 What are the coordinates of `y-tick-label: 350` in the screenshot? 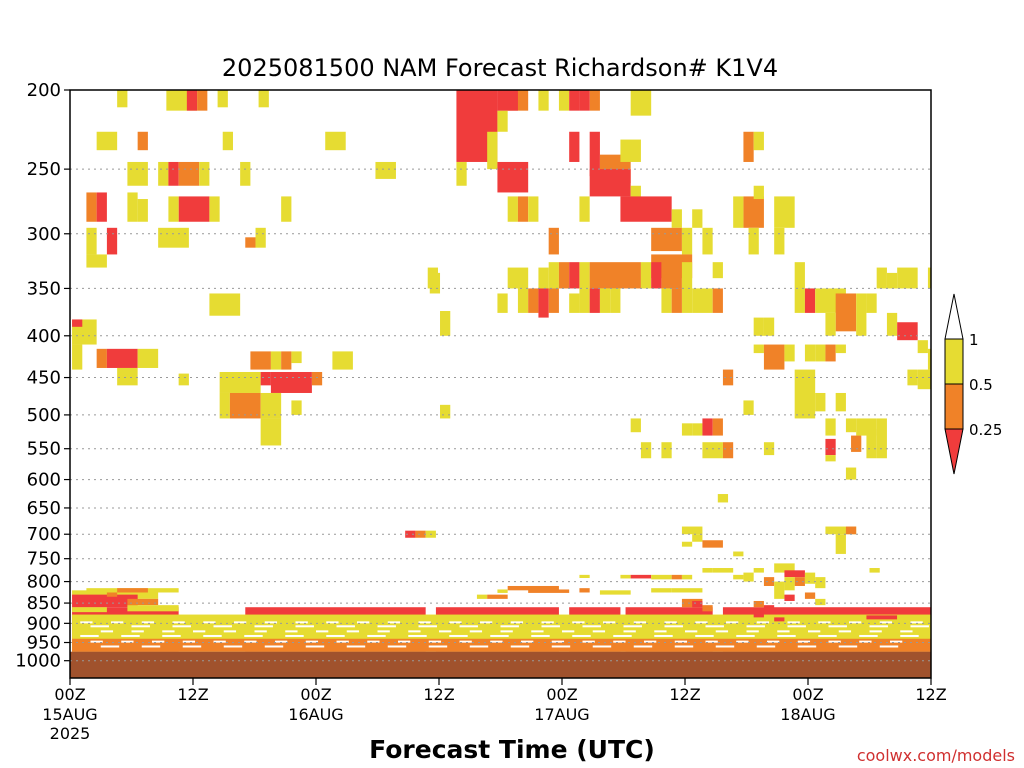 It's located at (44, 288).